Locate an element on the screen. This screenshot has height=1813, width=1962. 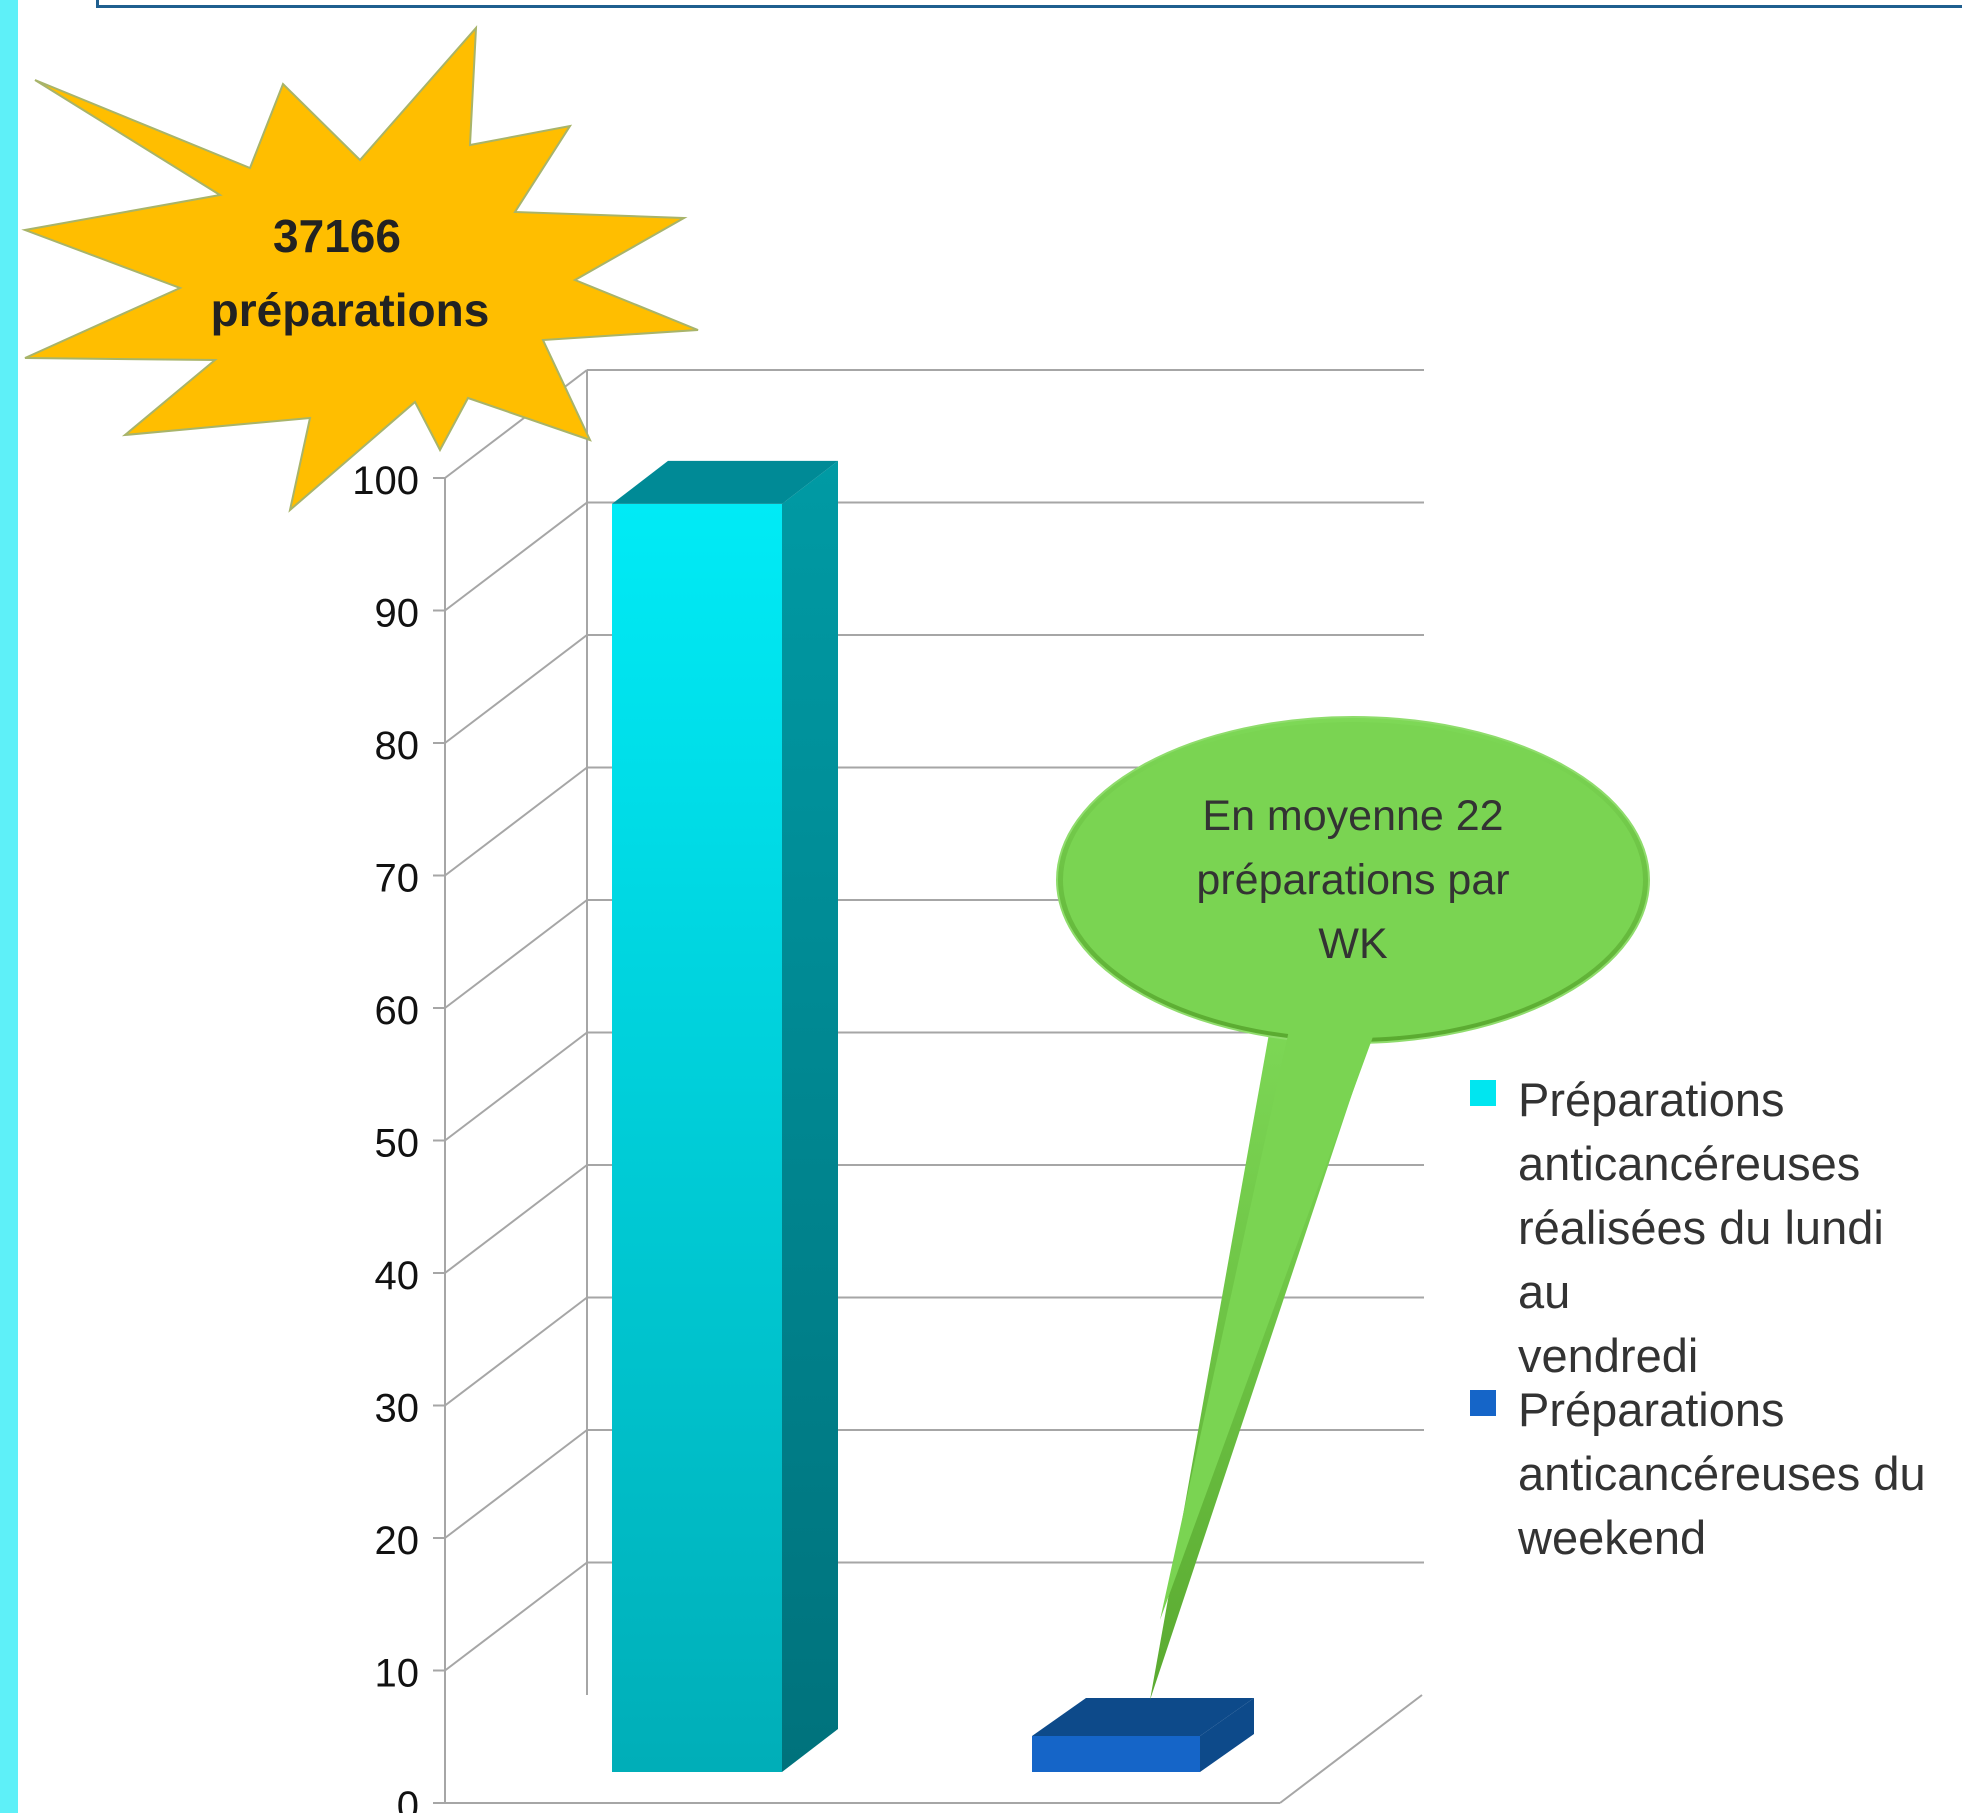
y-tick-label: 80 is located at coordinates (397, 746).